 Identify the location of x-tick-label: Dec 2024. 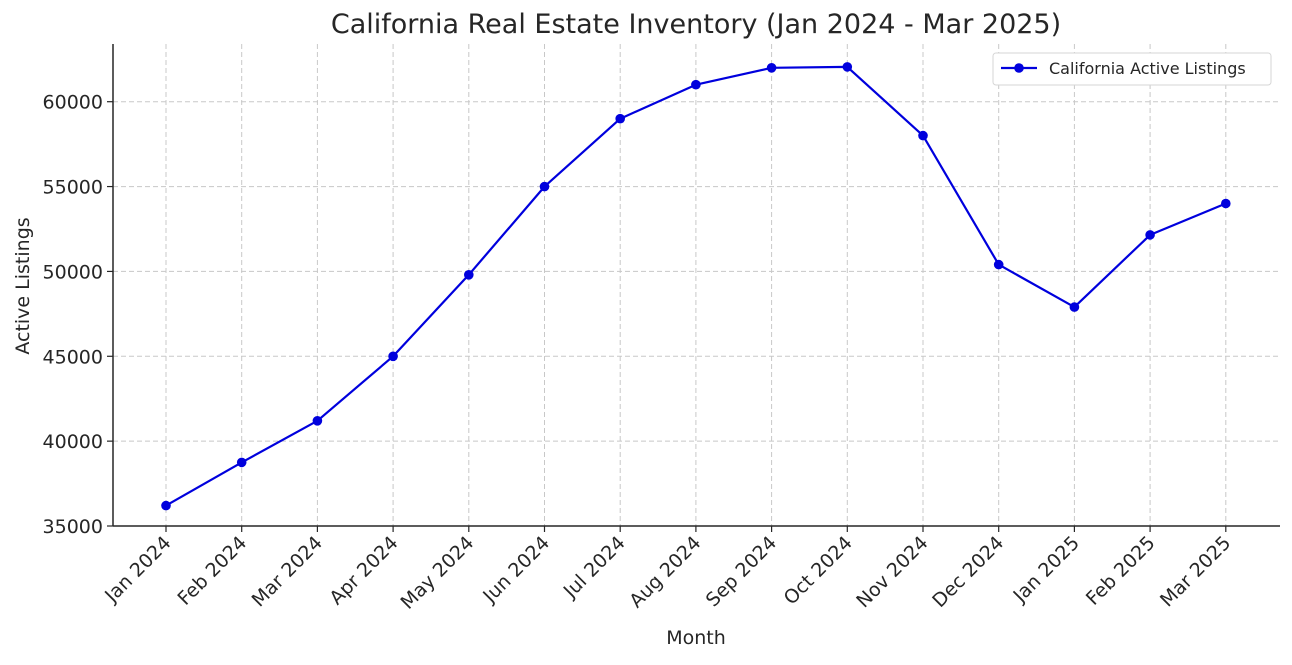
(968, 572).